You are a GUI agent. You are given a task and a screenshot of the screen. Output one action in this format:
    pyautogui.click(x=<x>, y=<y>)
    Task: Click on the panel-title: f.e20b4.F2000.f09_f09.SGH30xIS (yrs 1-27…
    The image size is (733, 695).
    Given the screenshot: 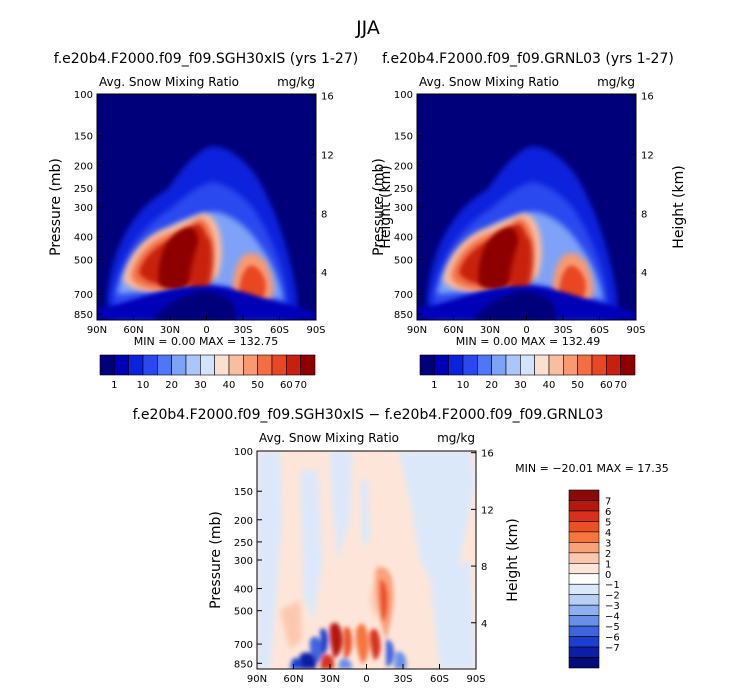 What is the action you would take?
    pyautogui.click(x=206, y=59)
    